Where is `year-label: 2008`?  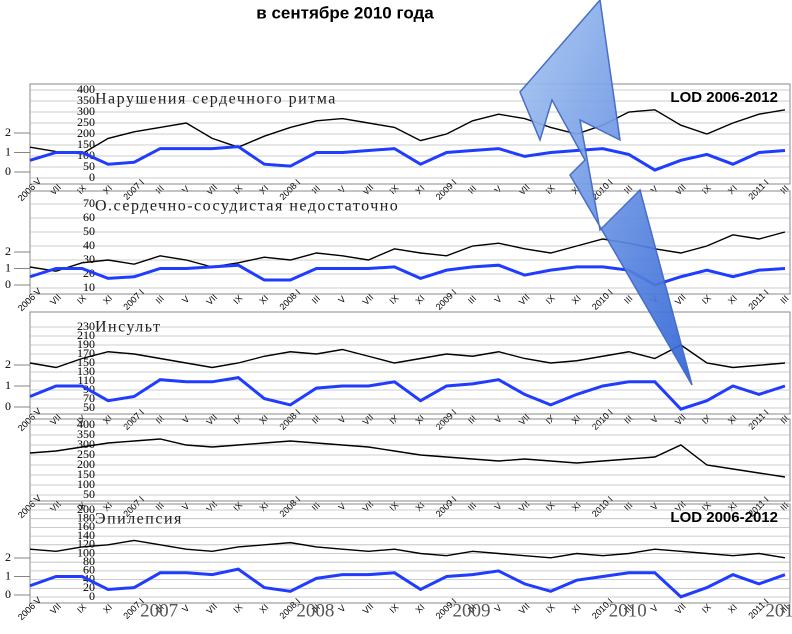 year-label: 2008 is located at coordinates (315, 610).